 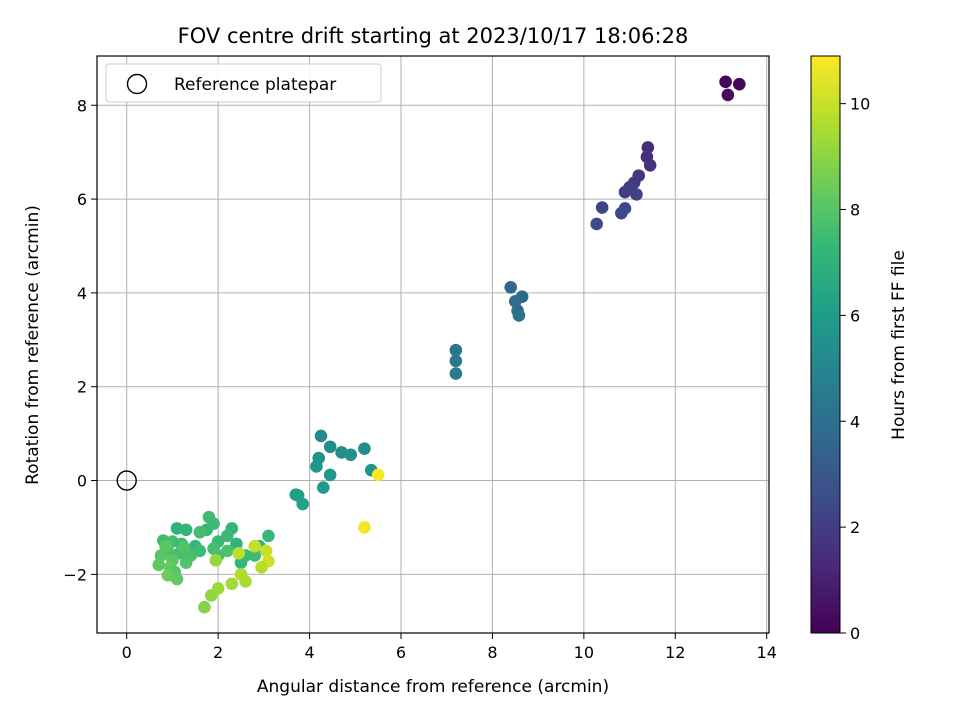 What do you see at coordinates (401, 652) in the screenshot?
I see `x-tick-label: 6` at bounding box center [401, 652].